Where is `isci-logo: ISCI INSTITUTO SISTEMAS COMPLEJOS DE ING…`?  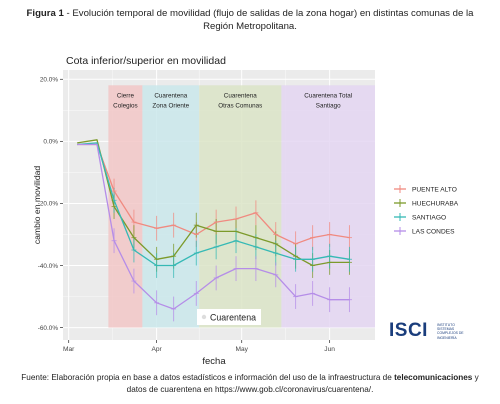 isci-logo: ISCI INSTITUTO SISTEMAS COMPLEJOS DE ING… is located at coordinates (429, 332).